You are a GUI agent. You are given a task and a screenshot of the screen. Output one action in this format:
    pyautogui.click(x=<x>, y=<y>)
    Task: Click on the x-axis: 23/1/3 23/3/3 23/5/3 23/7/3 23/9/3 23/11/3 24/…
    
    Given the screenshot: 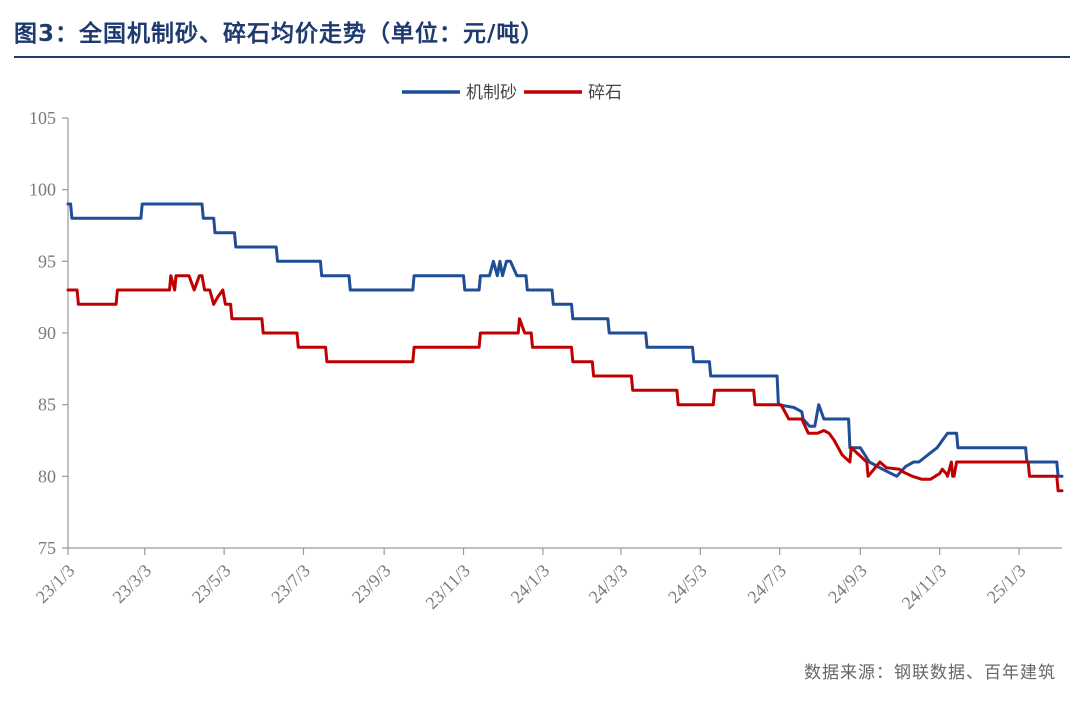 What is the action you would take?
    pyautogui.click(x=547, y=580)
    